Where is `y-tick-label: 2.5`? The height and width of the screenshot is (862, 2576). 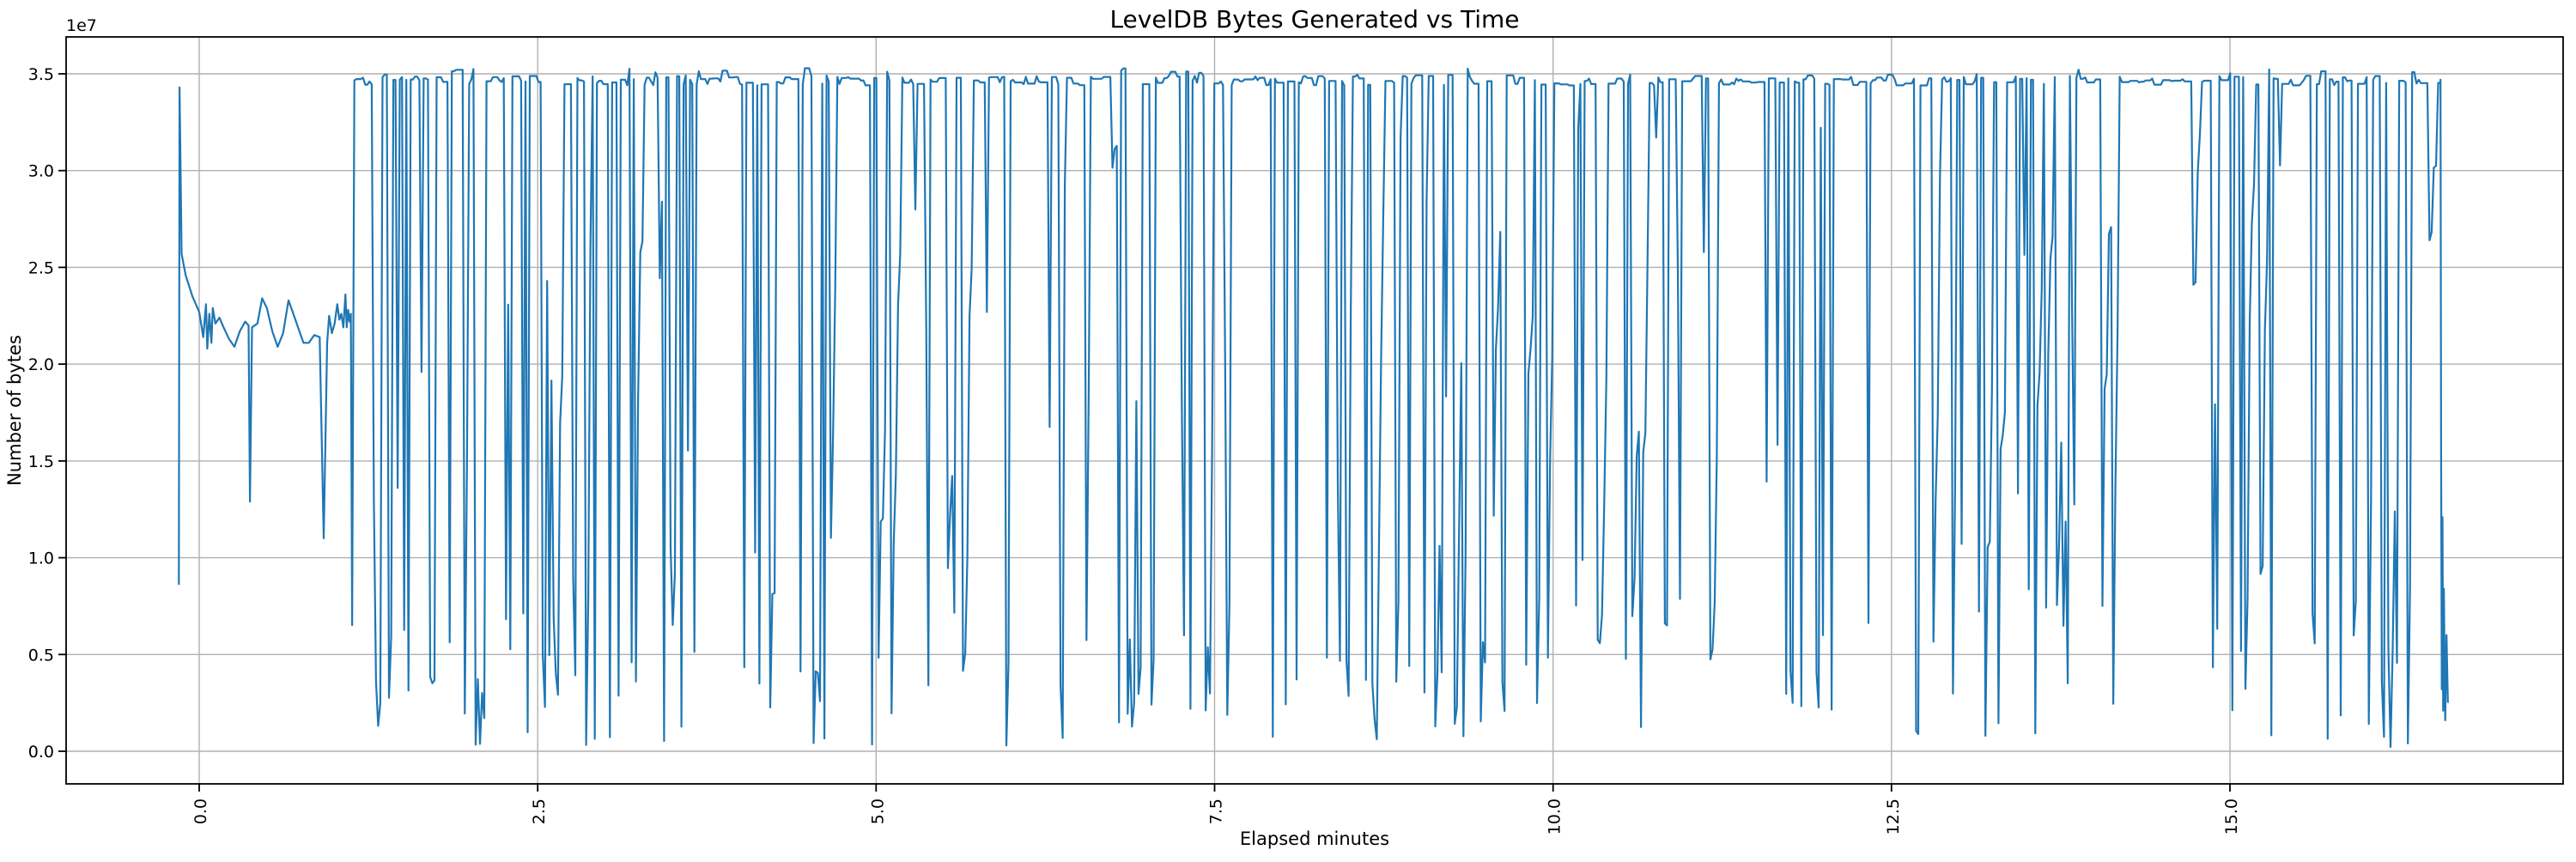
y-tick-label: 2.5 is located at coordinates (41, 267).